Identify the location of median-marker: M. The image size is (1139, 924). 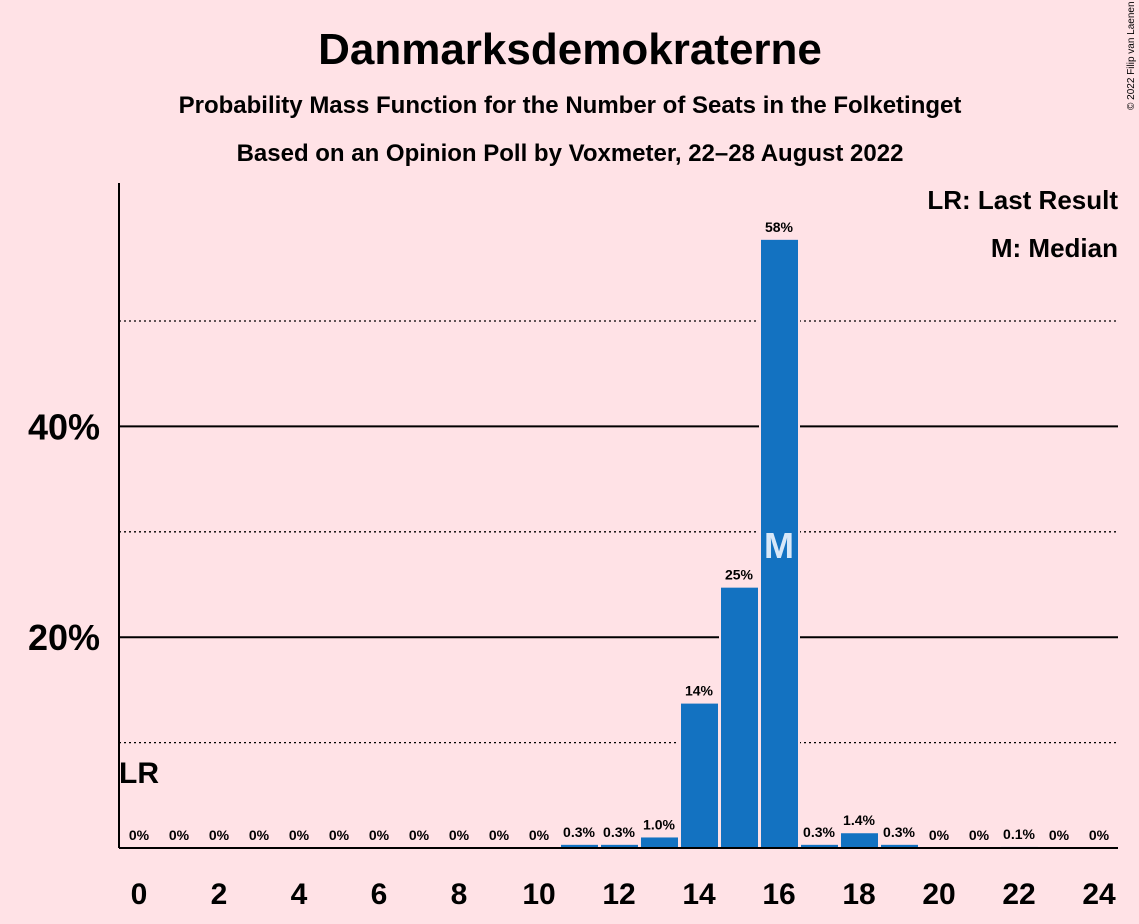
(779, 545).